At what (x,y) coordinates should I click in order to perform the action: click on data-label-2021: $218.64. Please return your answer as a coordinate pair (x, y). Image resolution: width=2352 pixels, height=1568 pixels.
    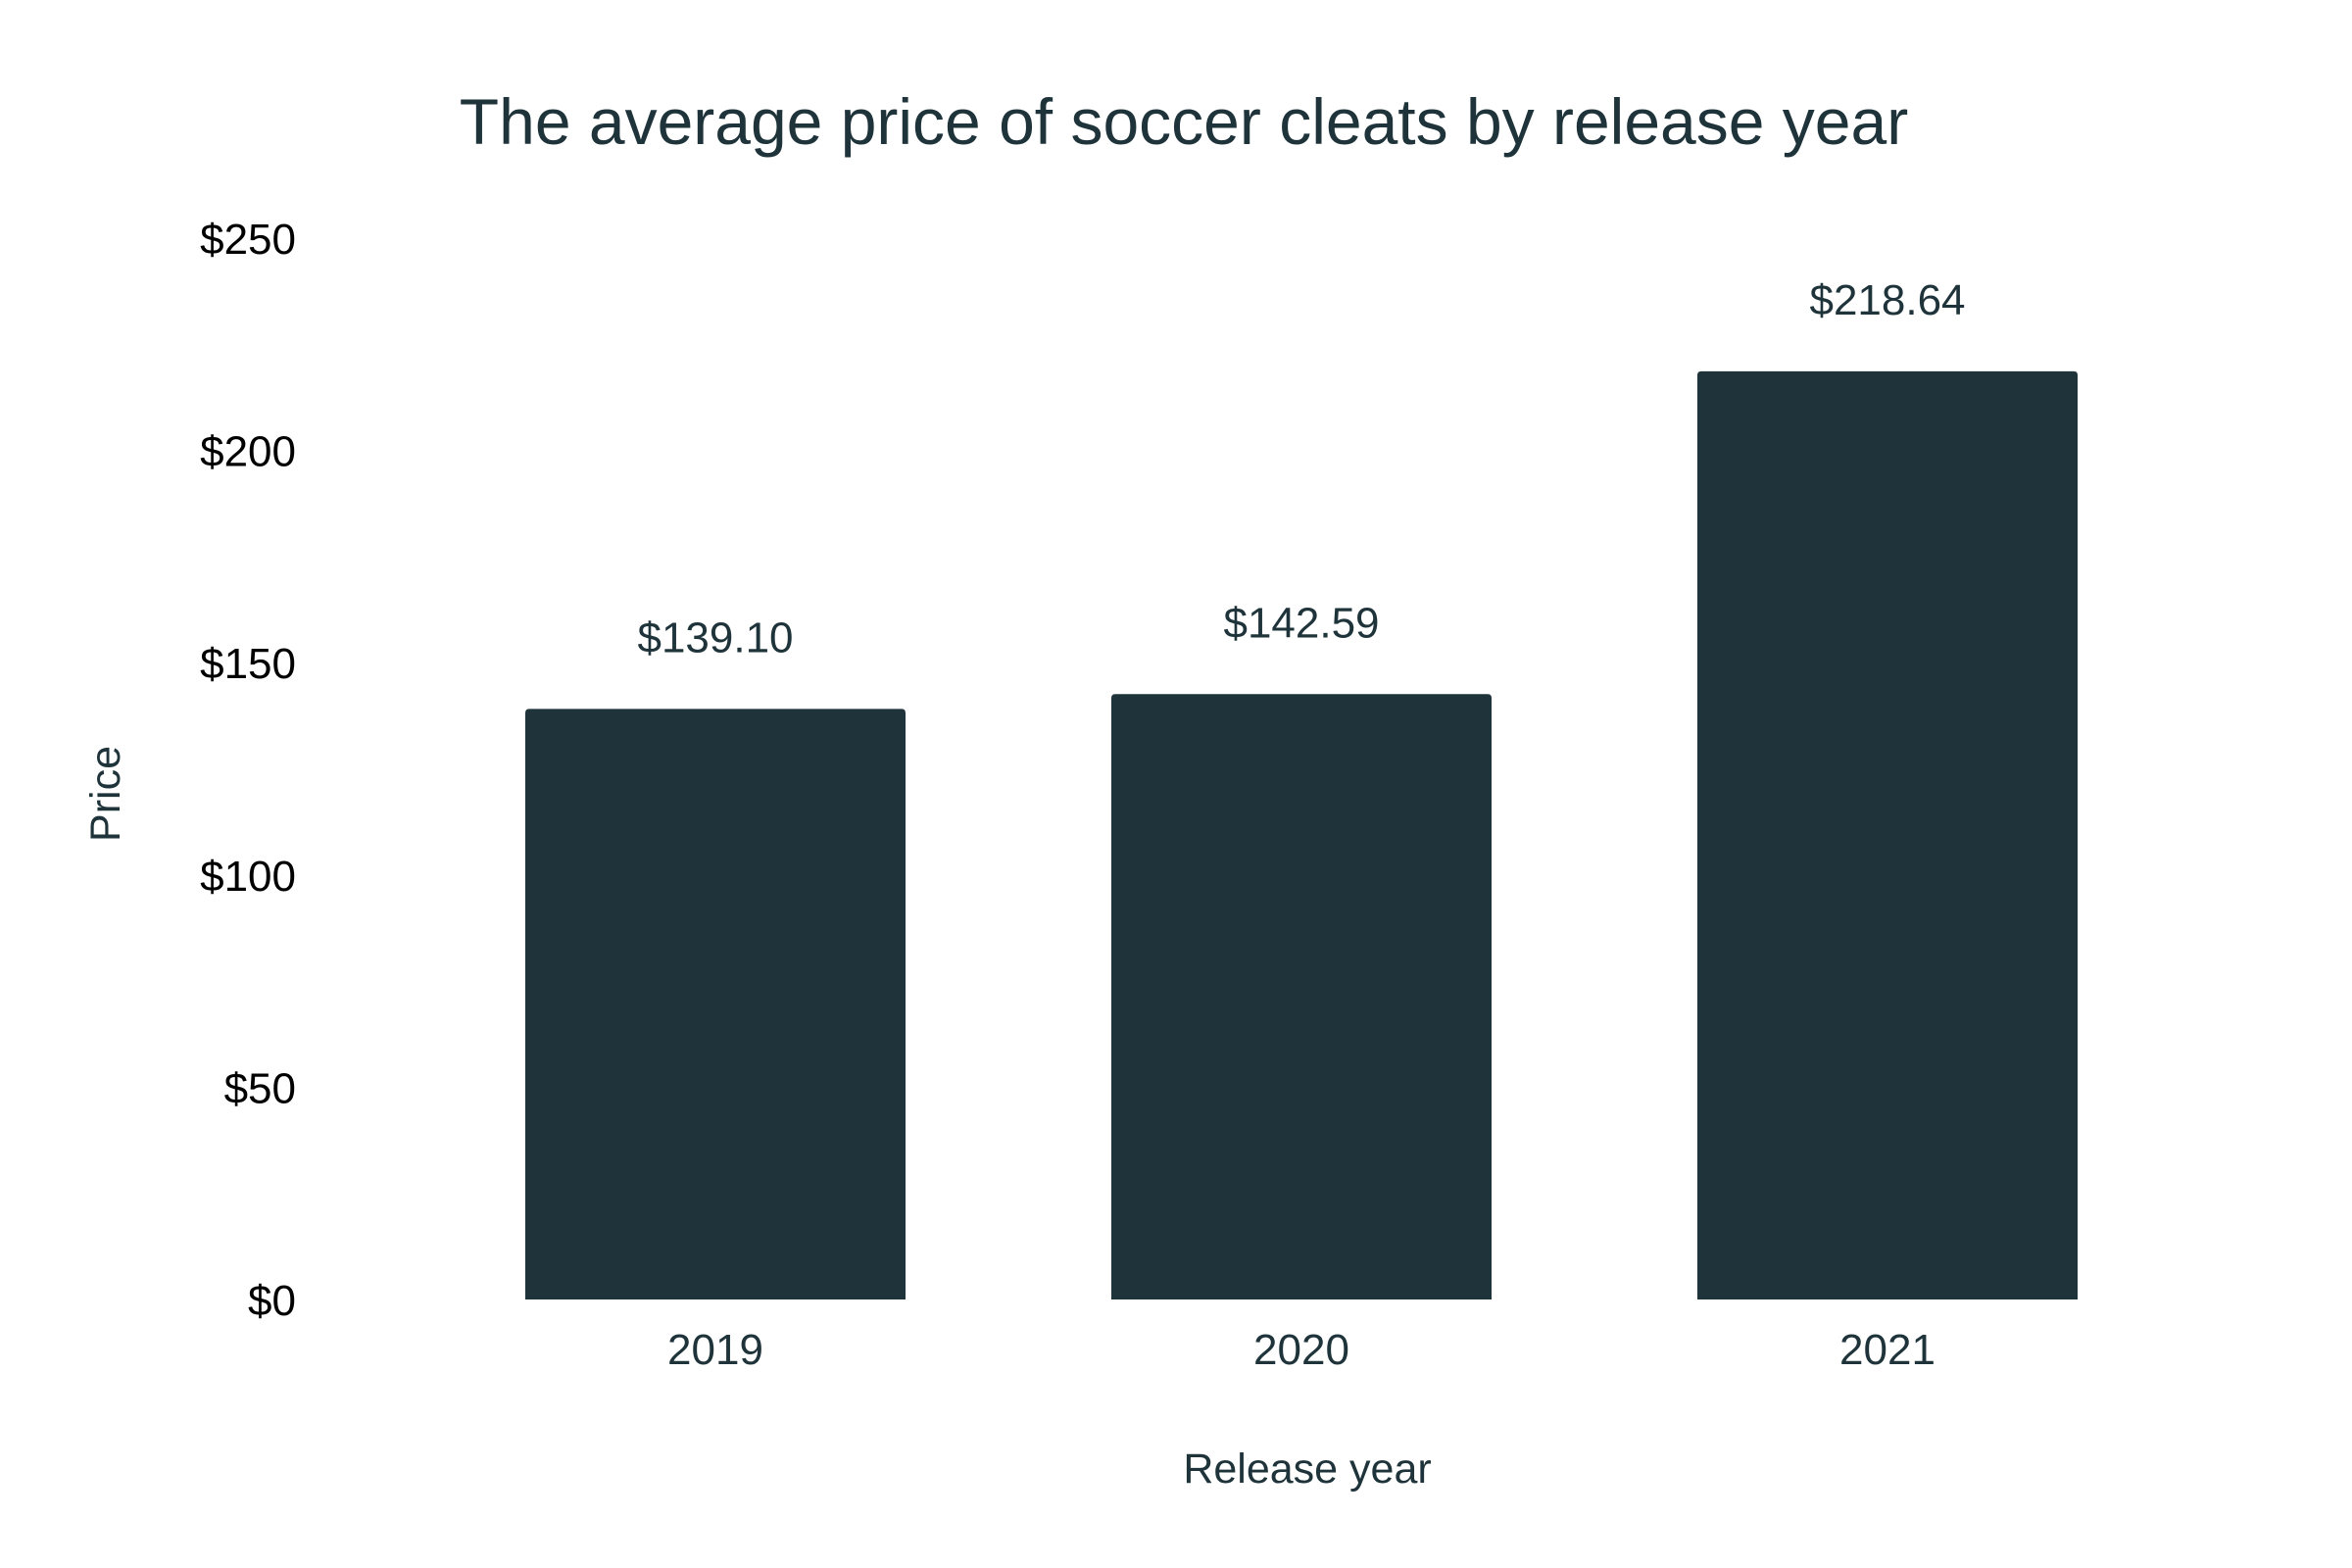
    Looking at the image, I should click on (1887, 300).